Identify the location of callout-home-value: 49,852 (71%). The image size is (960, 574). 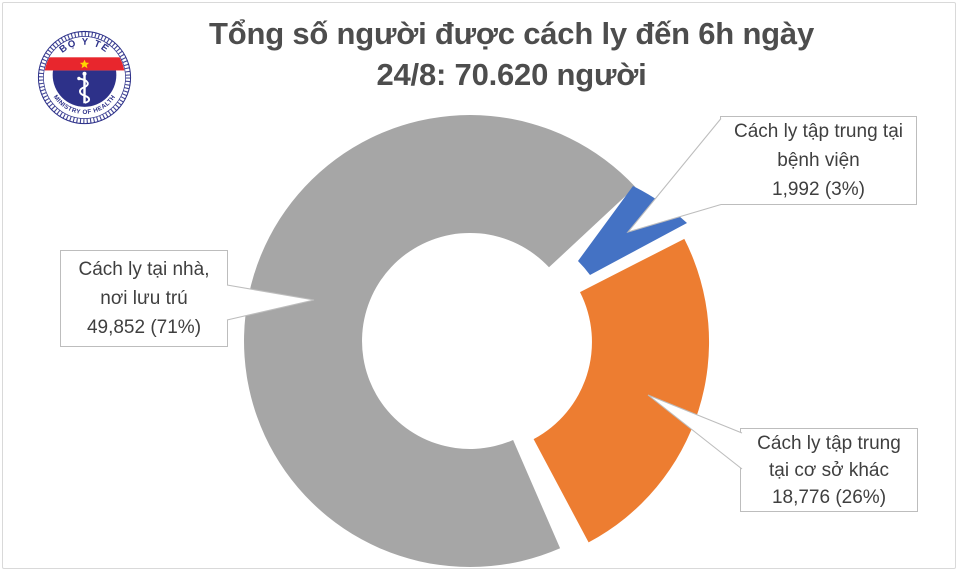
(144, 327).